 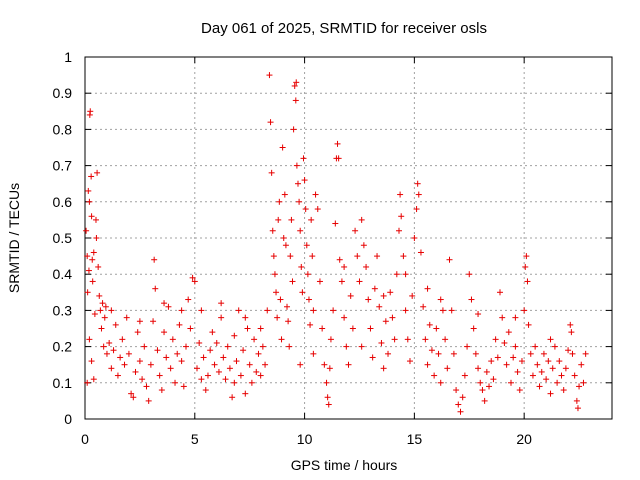 What do you see at coordinates (14, 238) in the screenshot?
I see `y-axis-label: SRMTID / TECUs` at bounding box center [14, 238].